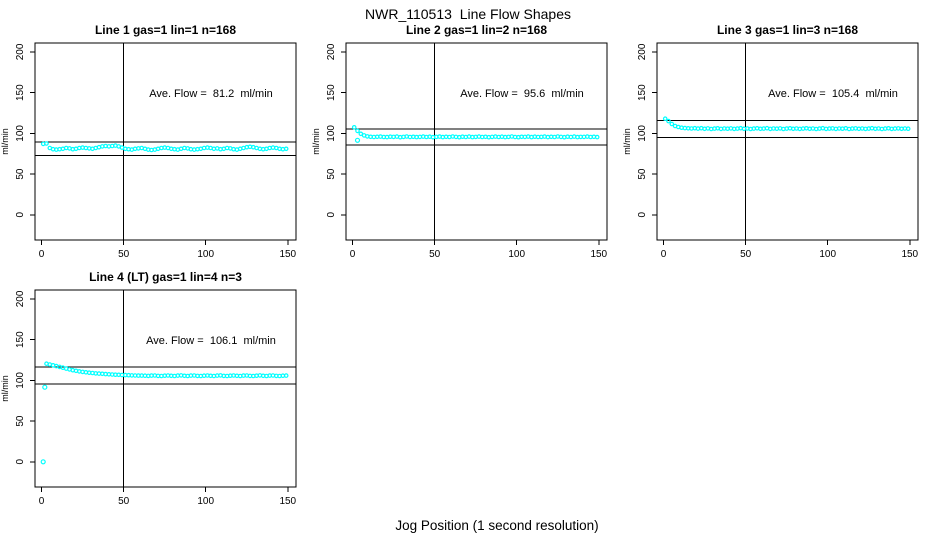 This screenshot has height=540, width=936. What do you see at coordinates (476, 30) in the screenshot?
I see `plot-title: Line 2 gas=1 lin=2 n=168` at bounding box center [476, 30].